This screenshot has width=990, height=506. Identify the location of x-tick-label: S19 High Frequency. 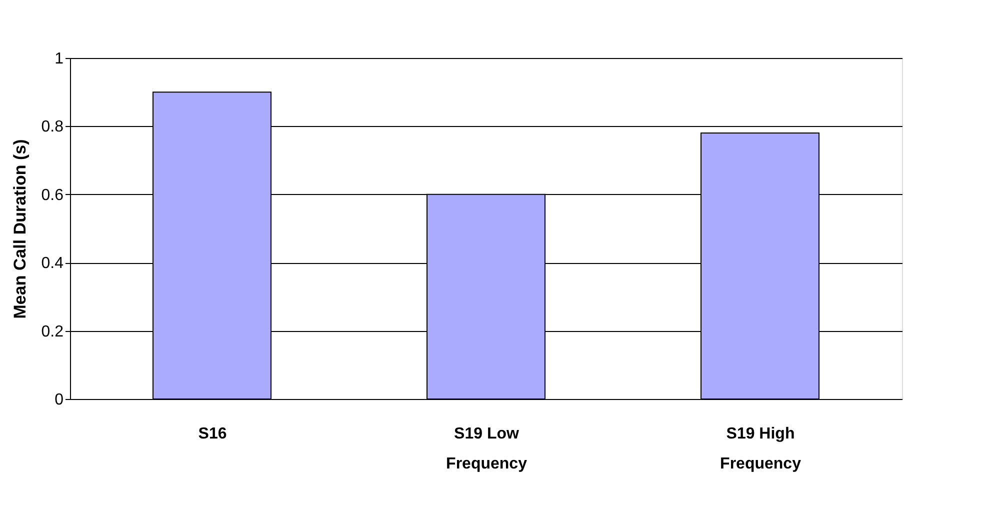
(761, 449).